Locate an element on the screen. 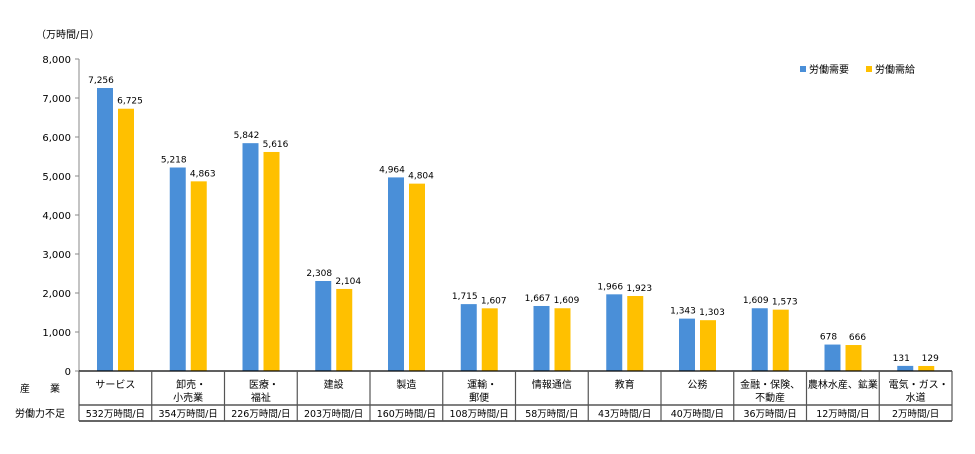  category-label: 建設 is located at coordinates (334, 384).